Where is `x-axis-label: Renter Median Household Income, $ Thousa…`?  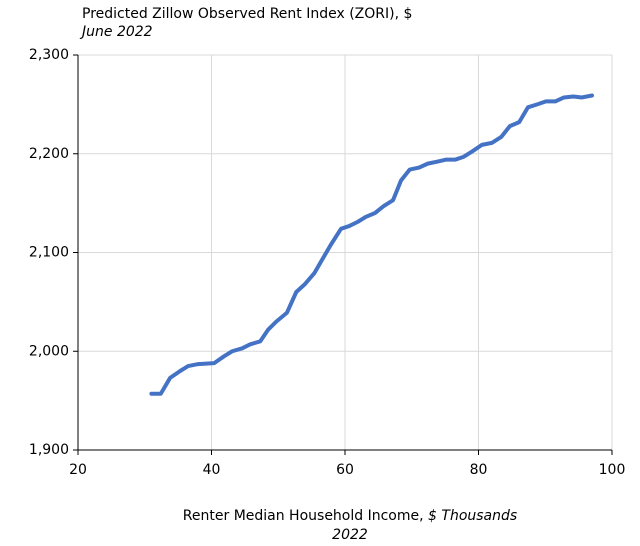
x-axis-label: Renter Median Household Income, $ Thousa… is located at coordinates (350, 516).